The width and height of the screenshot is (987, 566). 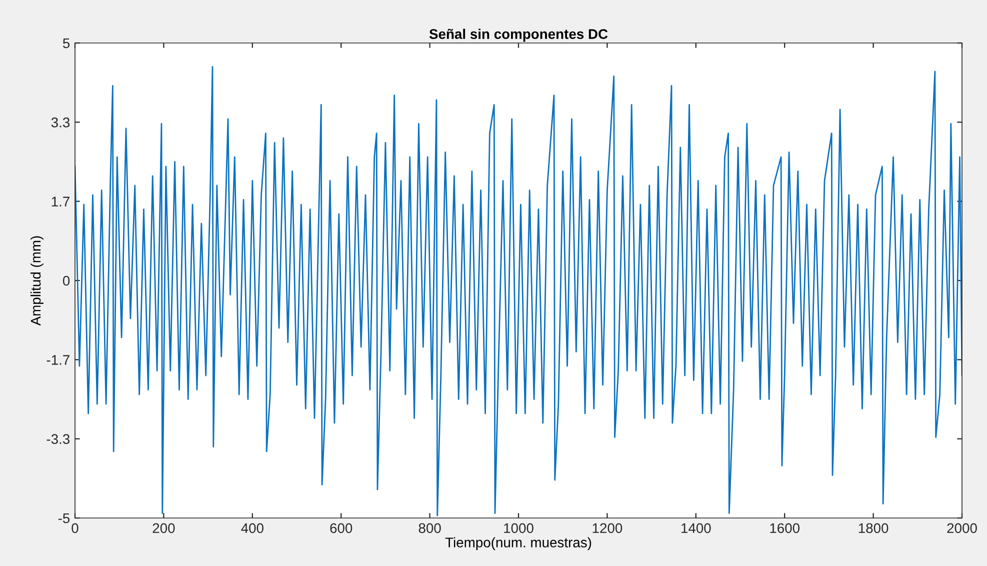 I want to click on x-tick-label: 0, so click(x=75, y=528).